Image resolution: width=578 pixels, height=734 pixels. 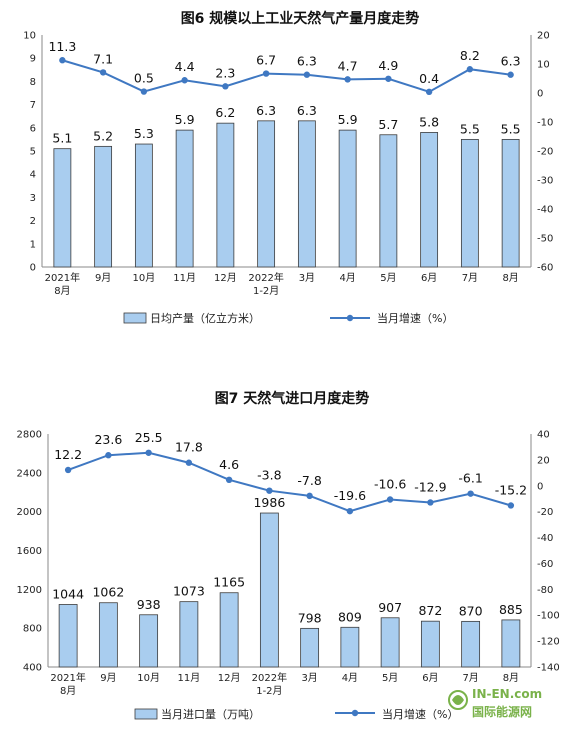 I want to click on left-tick-label: 1600, so click(x=29, y=551).